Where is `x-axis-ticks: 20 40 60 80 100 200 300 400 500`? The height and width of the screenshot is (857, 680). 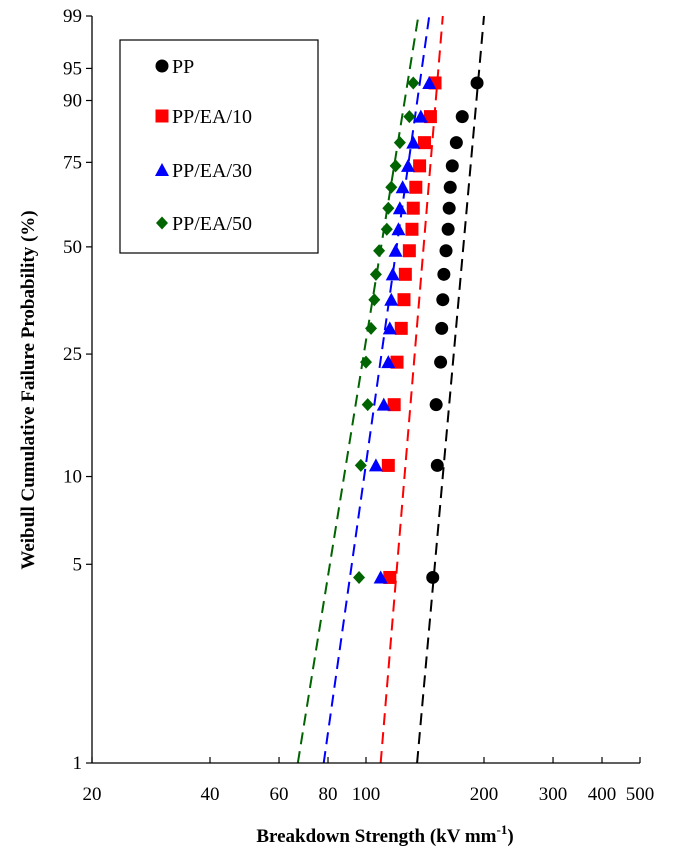
x-axis-ticks: 20 40 60 80 100 200 300 400 500 is located at coordinates (369, 781).